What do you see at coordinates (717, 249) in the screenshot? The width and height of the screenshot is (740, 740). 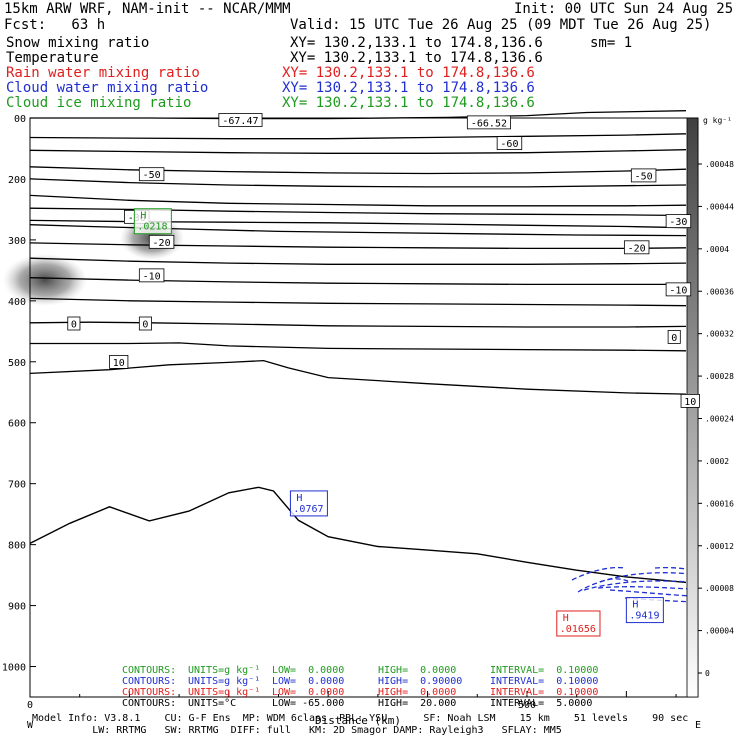 I see `colorbar-tick-label: .0004` at bounding box center [717, 249].